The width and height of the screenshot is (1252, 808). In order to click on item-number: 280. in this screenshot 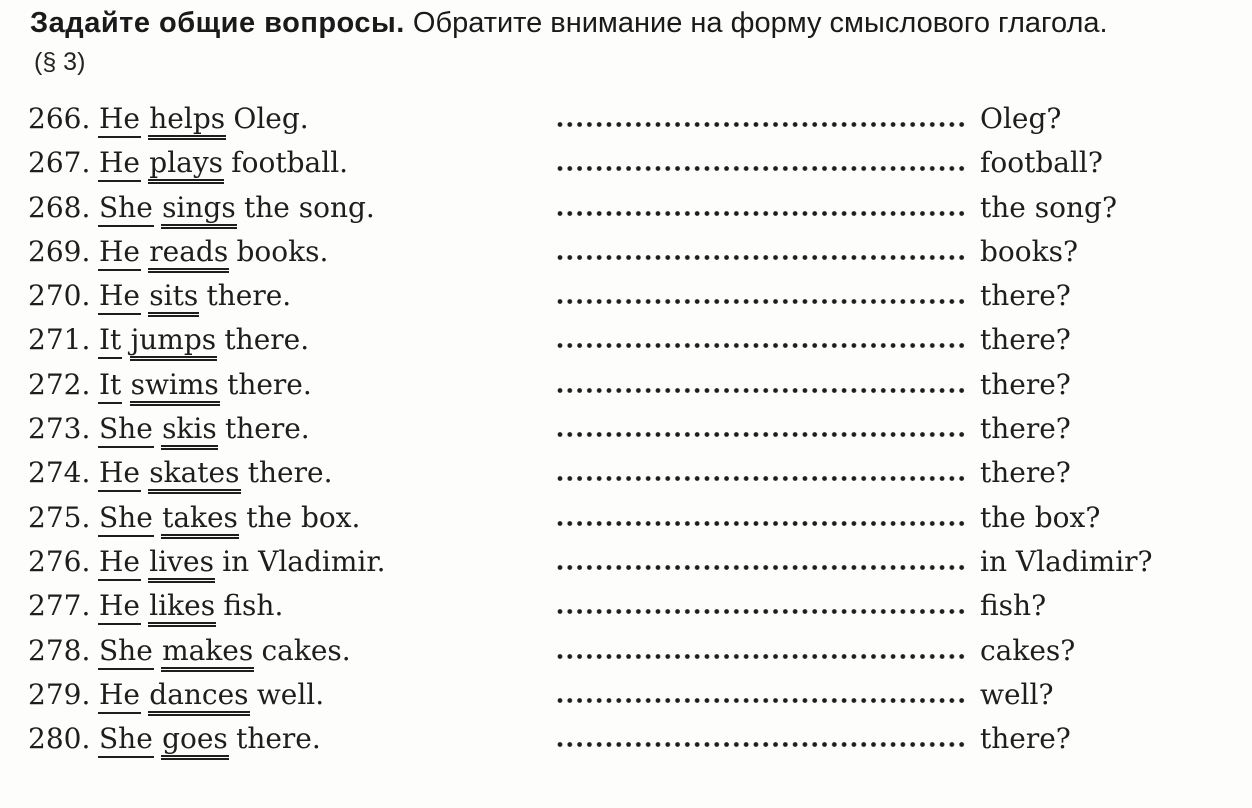, I will do `click(59, 739)`.